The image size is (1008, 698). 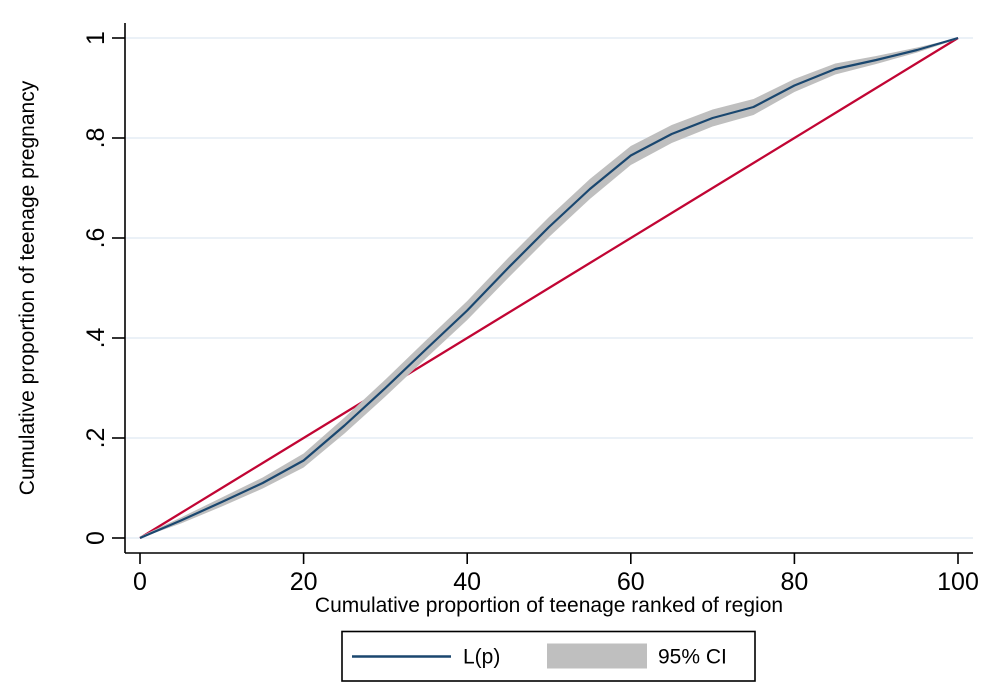 I want to click on legend-label-lp: L(p), so click(x=481, y=657).